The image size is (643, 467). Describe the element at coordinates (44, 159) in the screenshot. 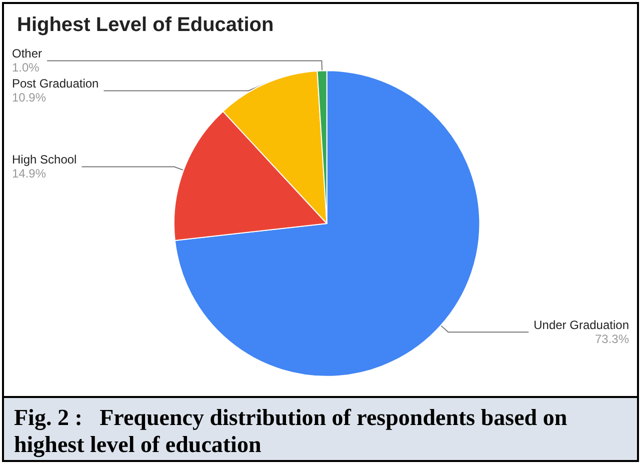

I see `slice-label: High School` at that location.